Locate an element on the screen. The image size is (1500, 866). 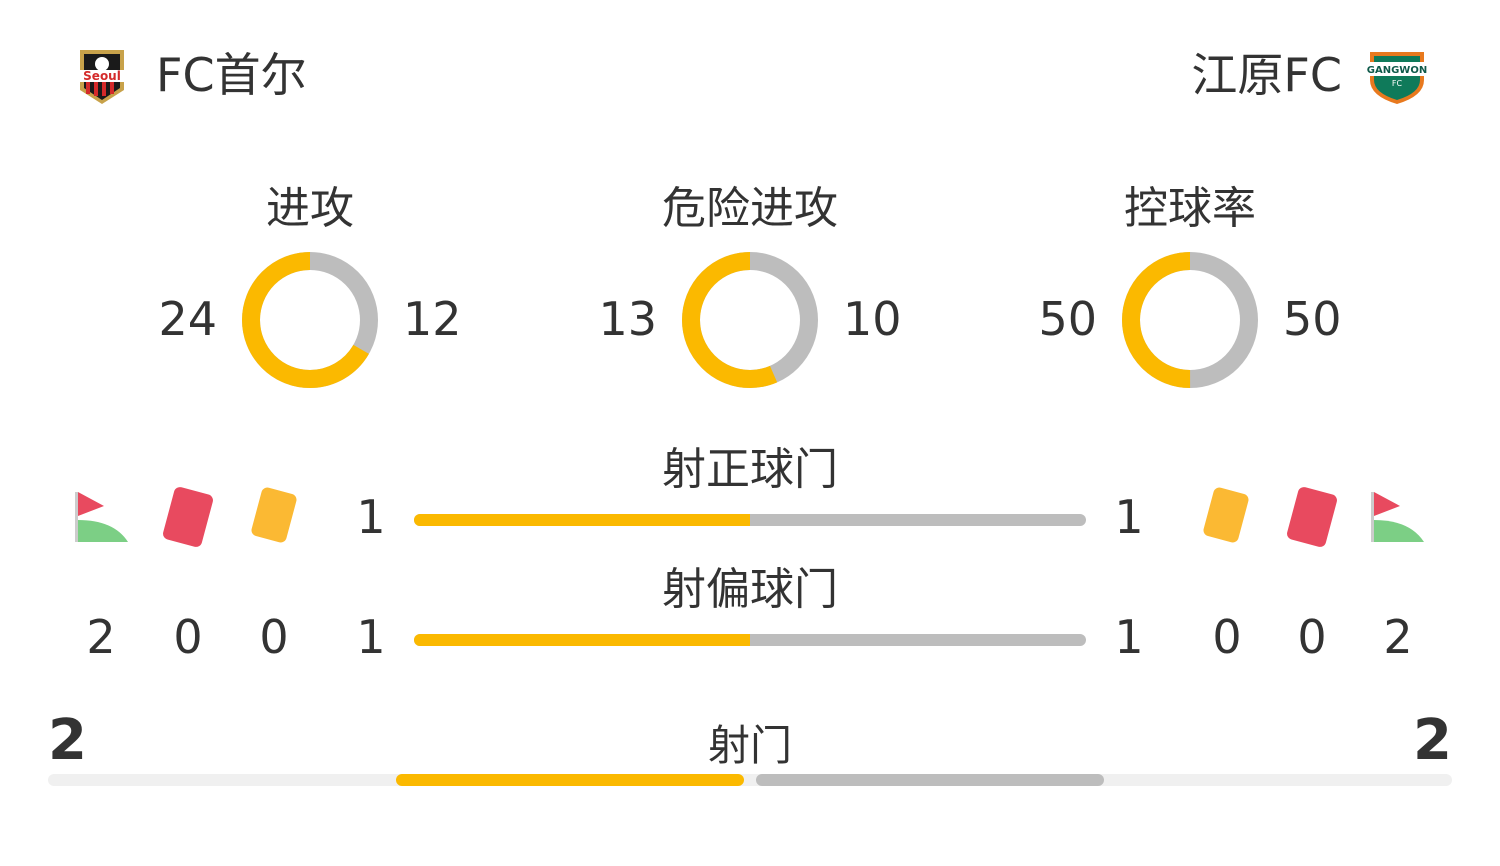
home-red-card-icon is located at coordinates (188, 517).